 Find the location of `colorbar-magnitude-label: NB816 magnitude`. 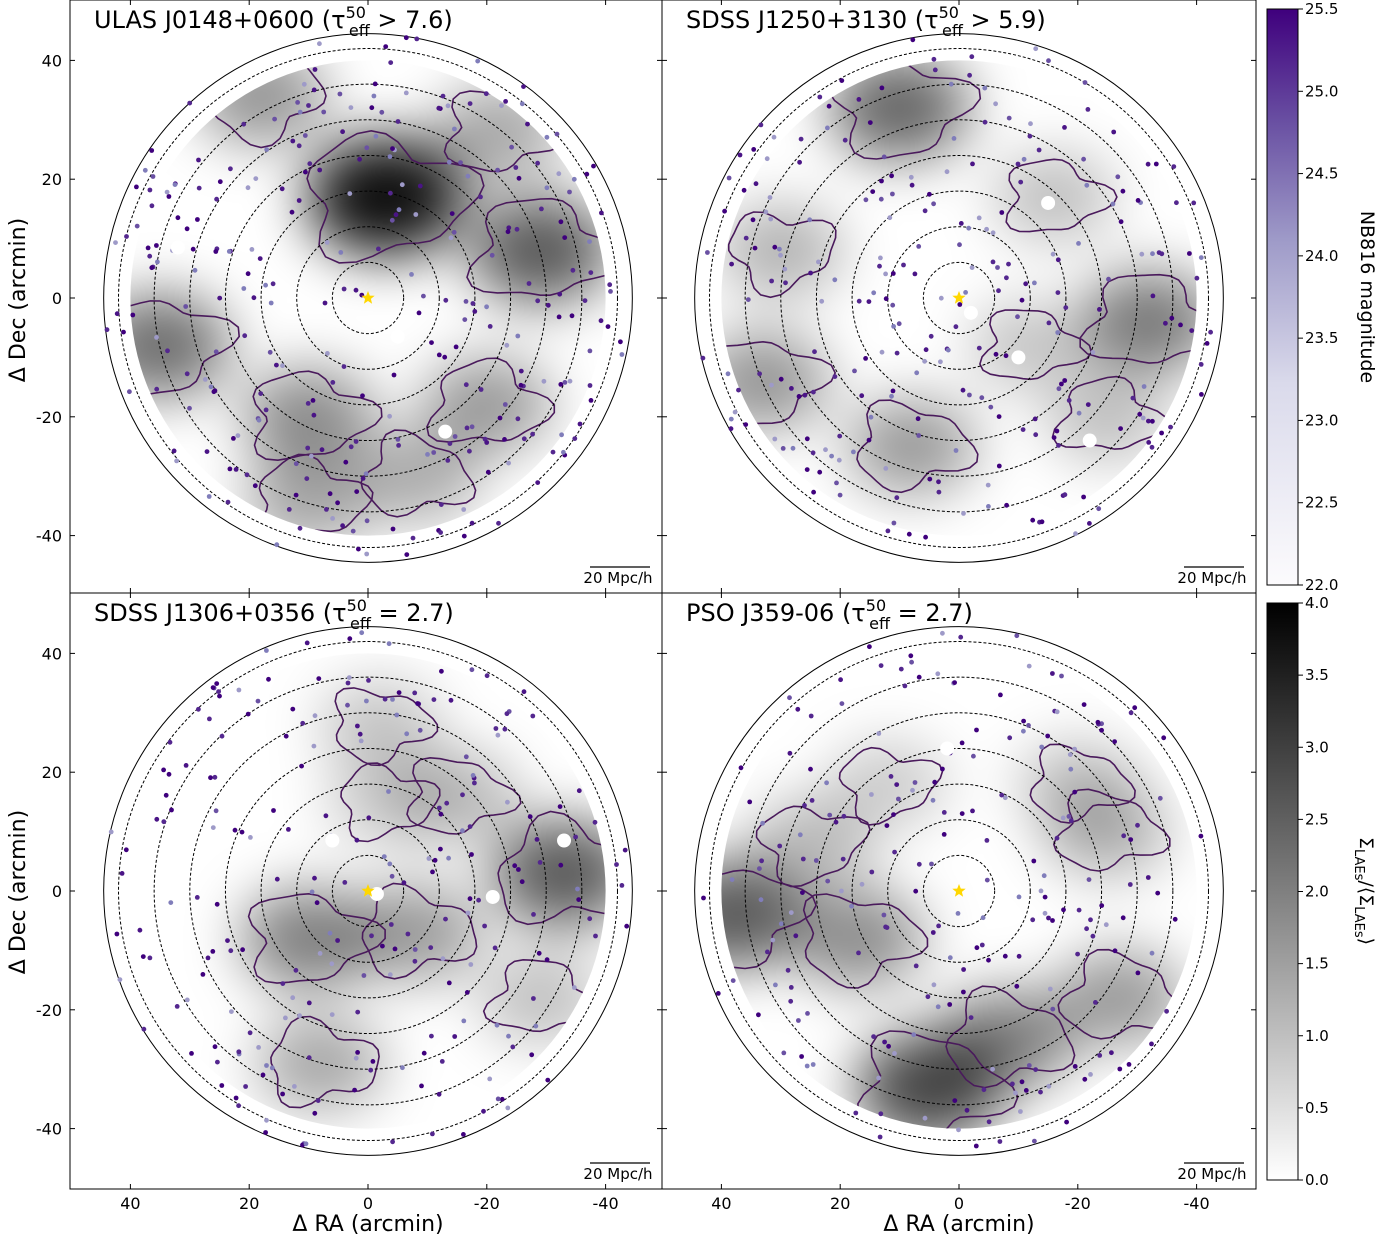

colorbar-magnitude-label: NB816 magnitude is located at coordinates (1367, 297).